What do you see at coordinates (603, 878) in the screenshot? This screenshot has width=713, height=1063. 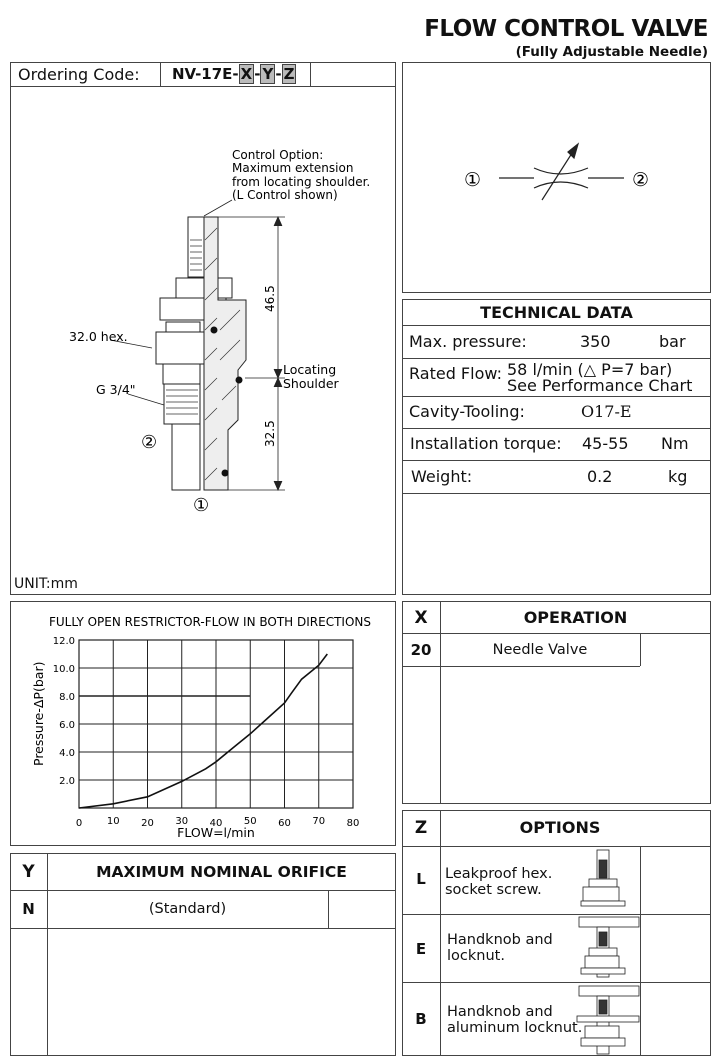 I see `option-l-drawing` at bounding box center [603, 878].